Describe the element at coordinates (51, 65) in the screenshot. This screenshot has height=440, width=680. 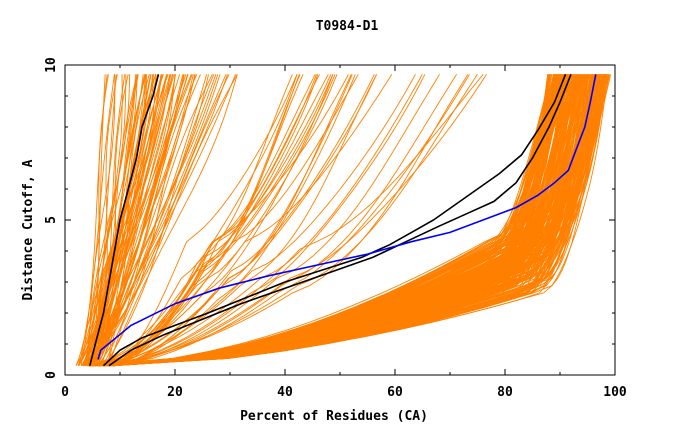
I see `y-tick-label: 10` at that location.